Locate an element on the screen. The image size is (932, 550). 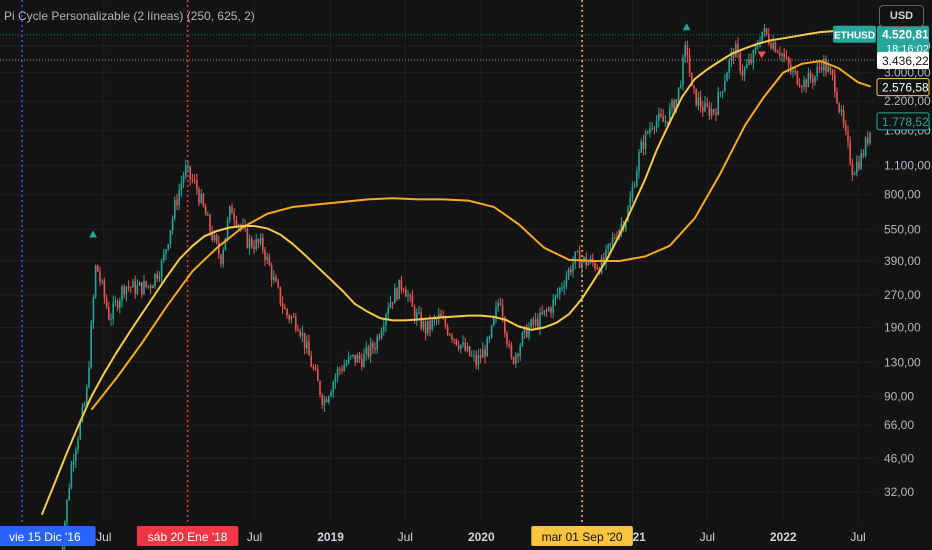
last-close-tag is located at coordinates (903, 121).